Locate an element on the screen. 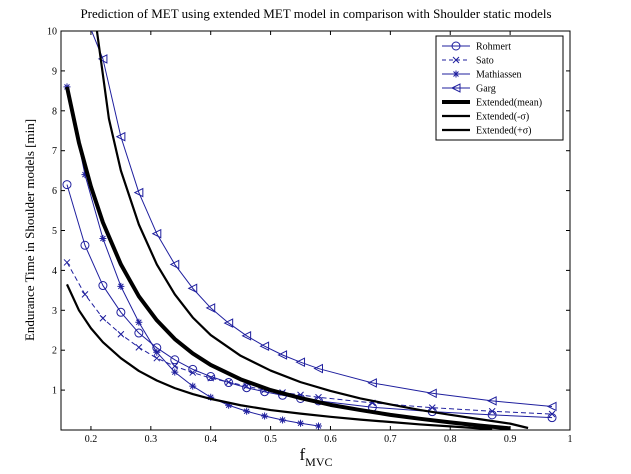 The width and height of the screenshot is (631, 474). y-tick-label: 10 is located at coordinates (52, 32).